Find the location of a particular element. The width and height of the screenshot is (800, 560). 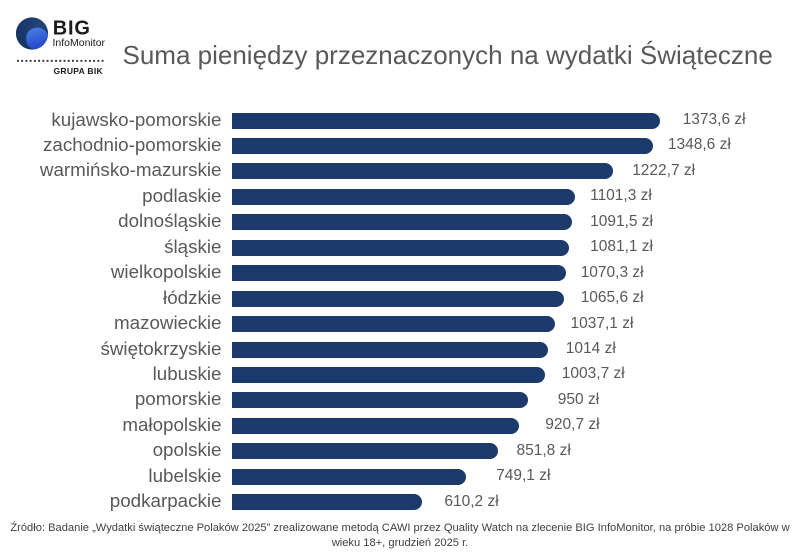

svg-text: BIG is located at coordinates (72, 29).